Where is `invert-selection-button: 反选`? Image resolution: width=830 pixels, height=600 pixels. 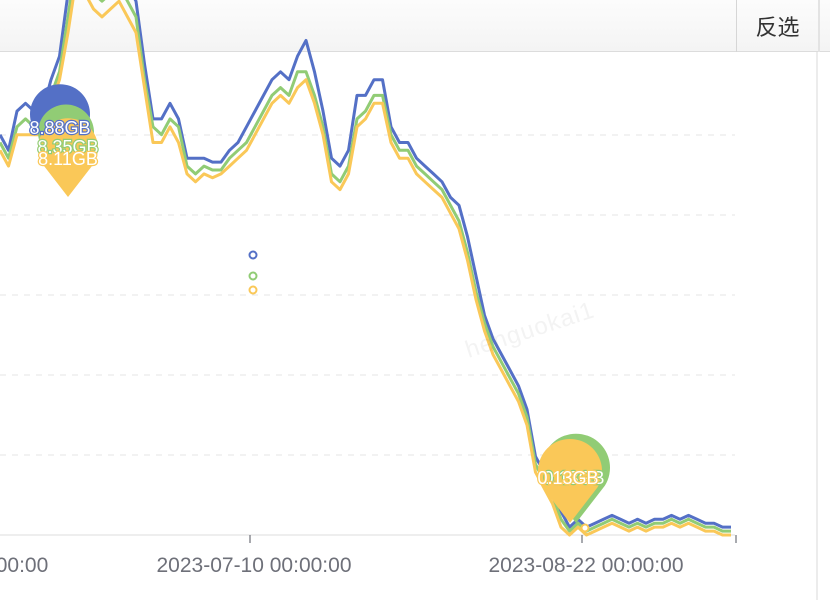 invert-selection-button: 反选 is located at coordinates (777, 26).